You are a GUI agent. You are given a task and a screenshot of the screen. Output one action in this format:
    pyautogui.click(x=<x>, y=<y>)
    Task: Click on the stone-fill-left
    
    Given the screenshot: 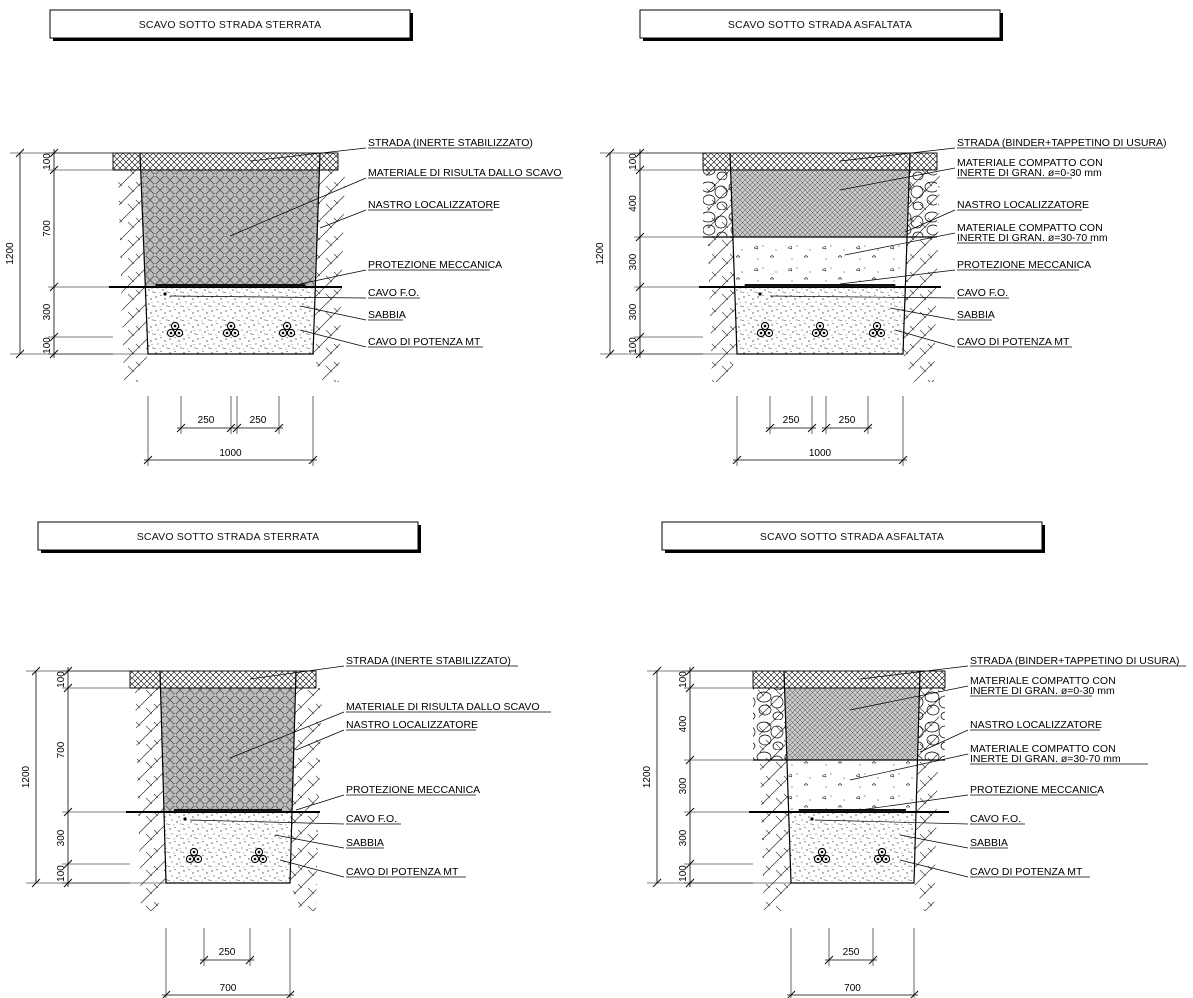 What is the action you would take?
    pyautogui.click(x=772, y=724)
    